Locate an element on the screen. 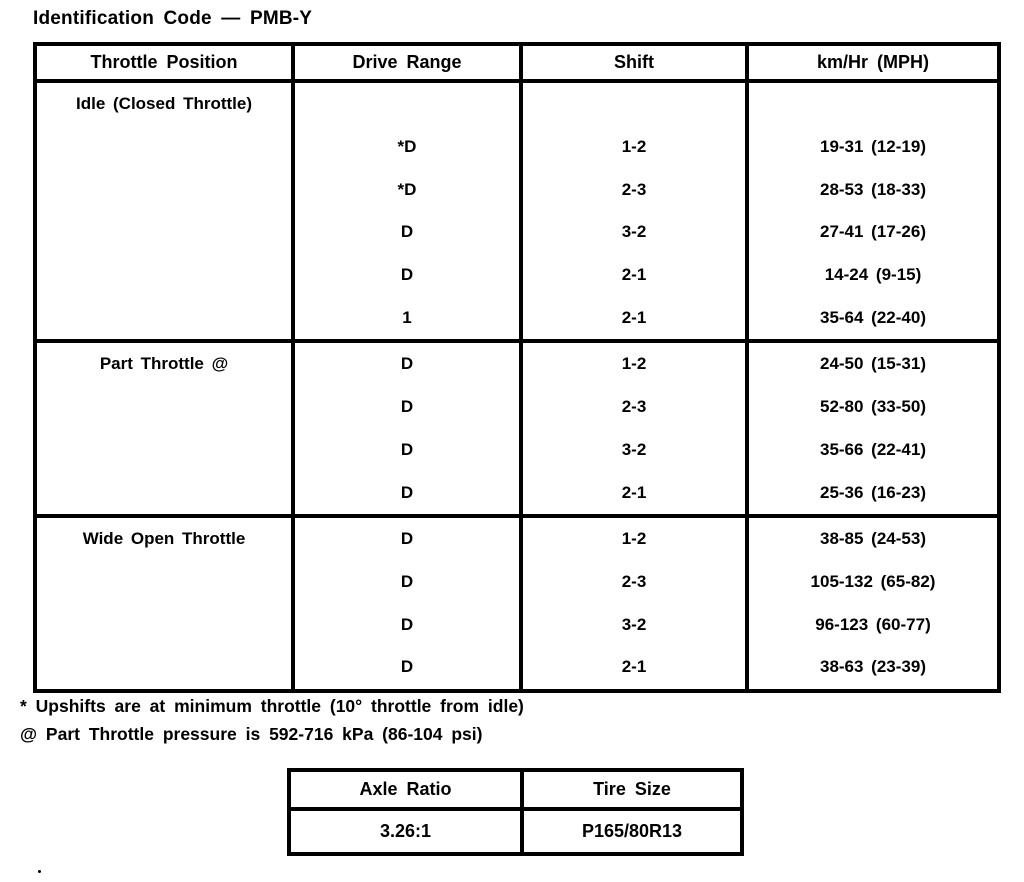 This screenshot has height=882, width=1024. section-label: Part Throttle @ is located at coordinates (164, 364).